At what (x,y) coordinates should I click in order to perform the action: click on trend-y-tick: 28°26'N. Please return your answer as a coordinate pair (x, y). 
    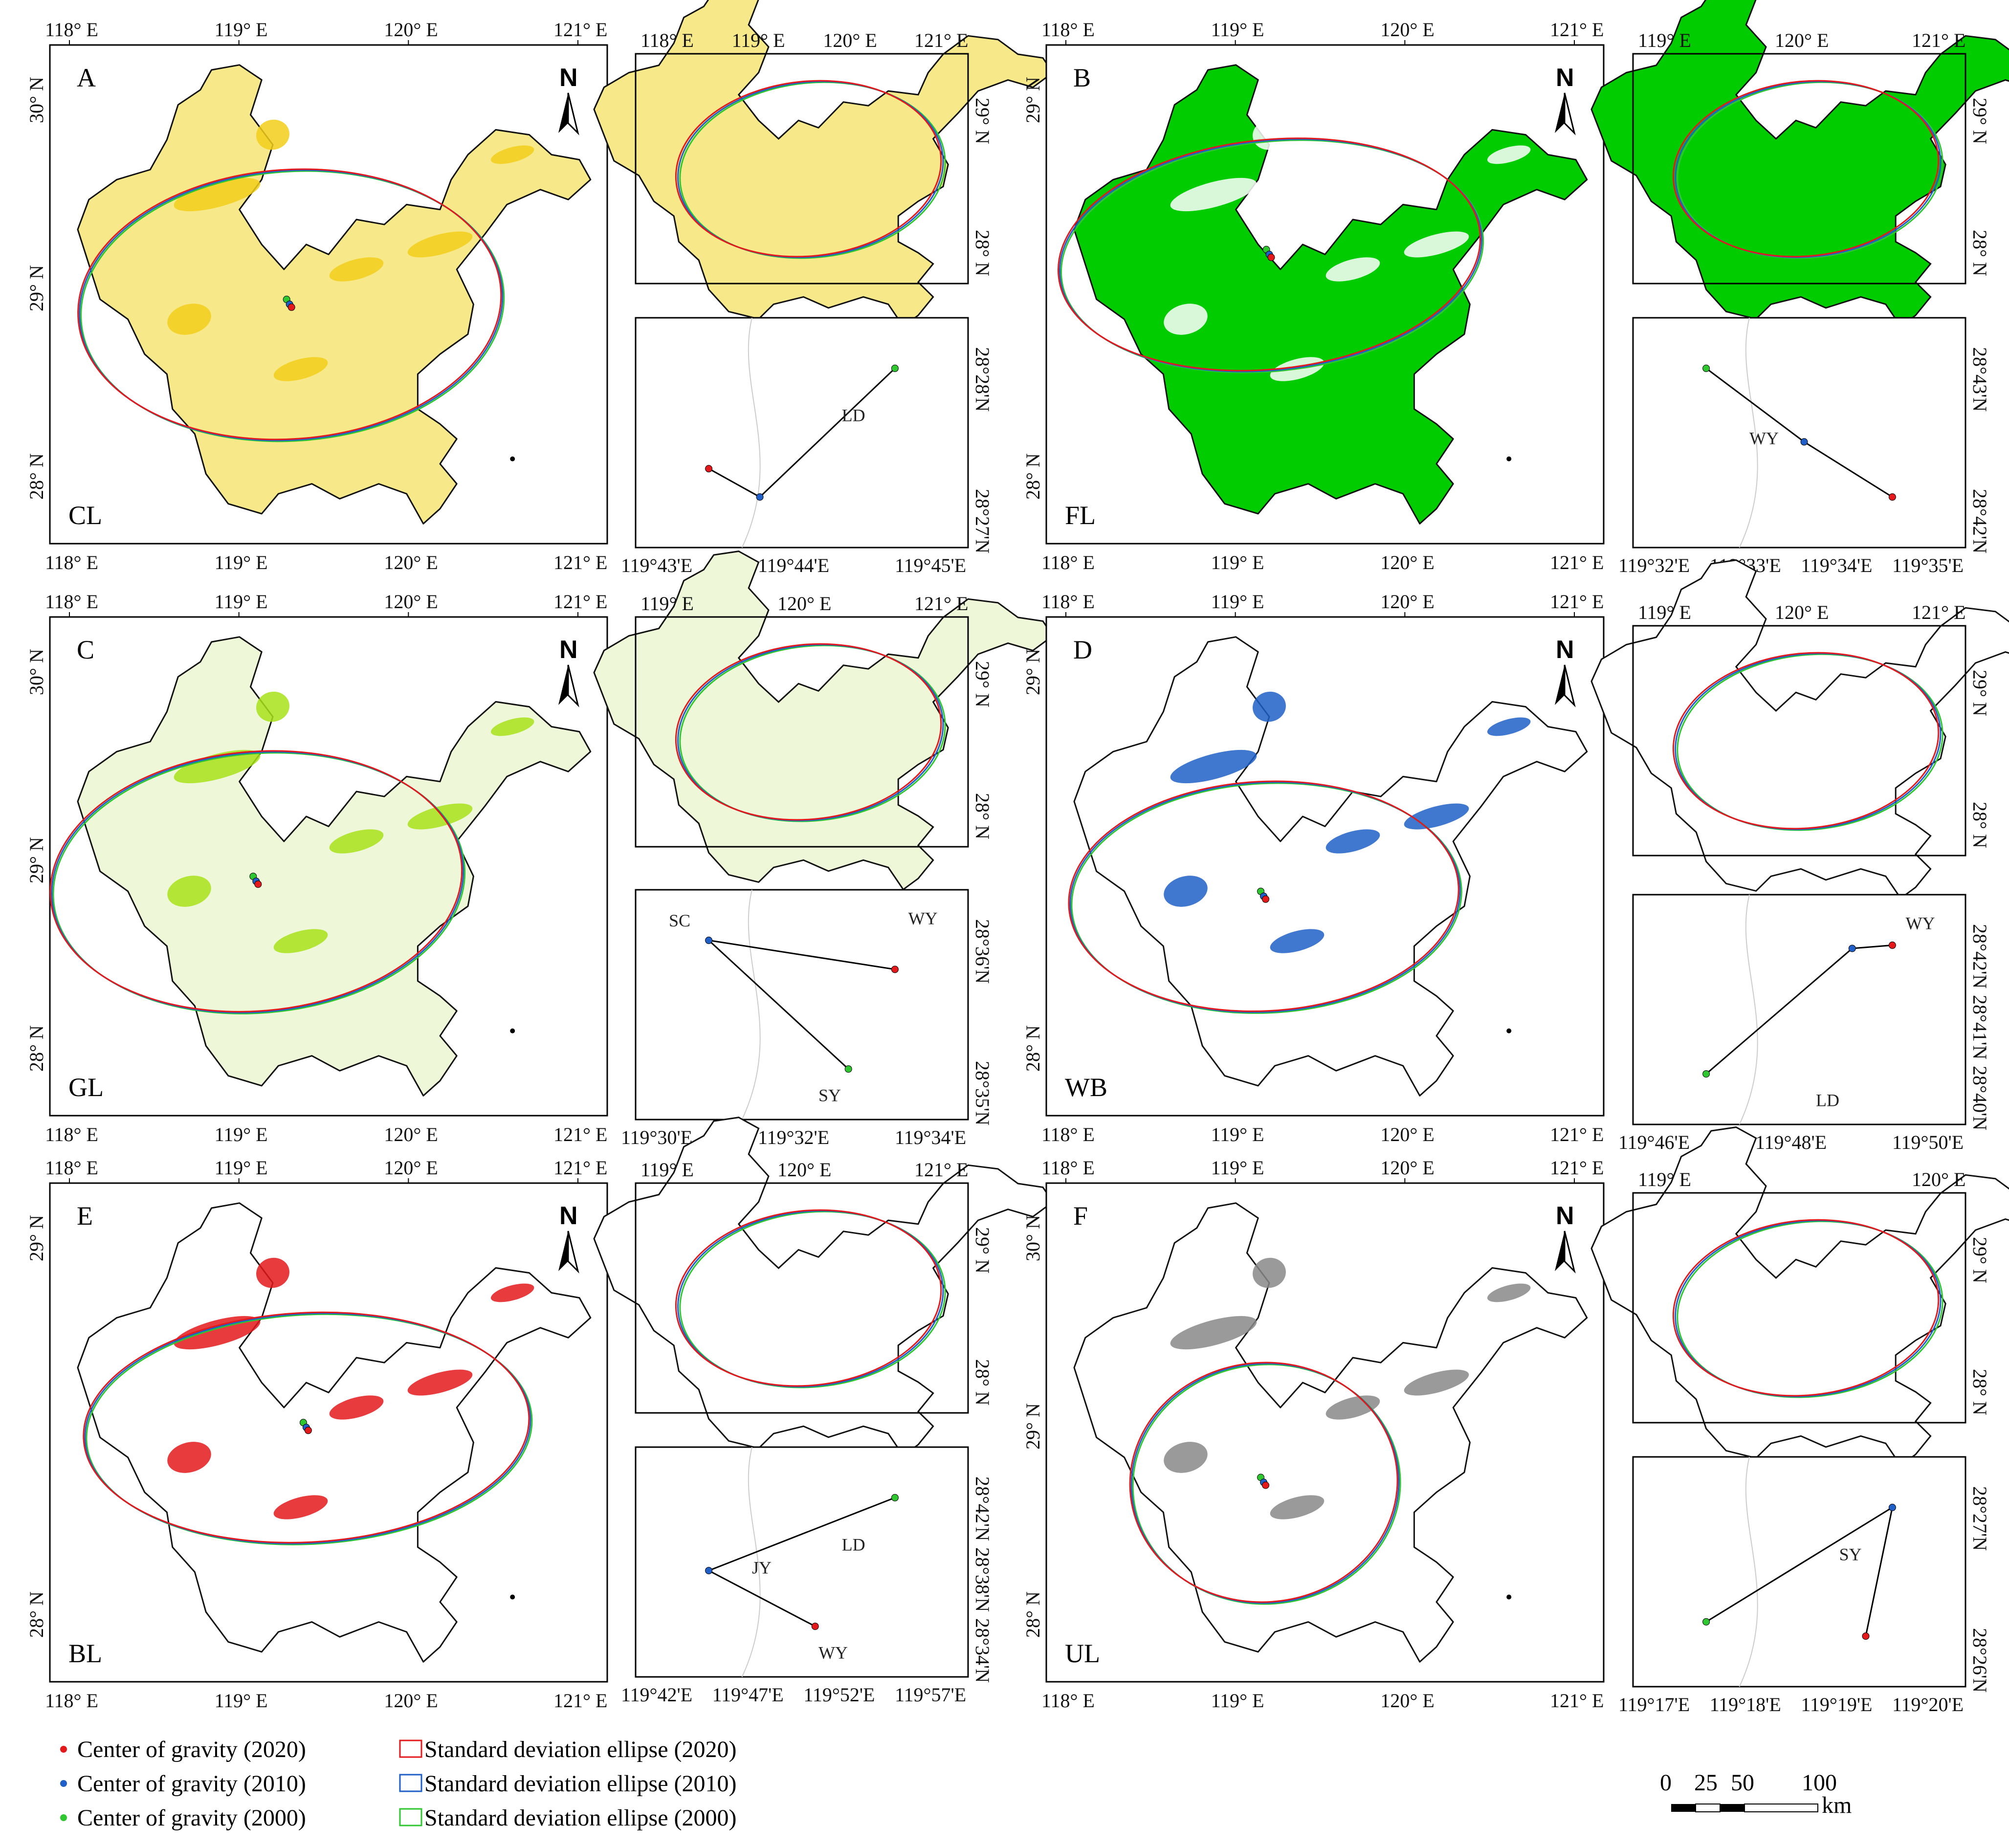
    Looking at the image, I should click on (1980, 1660).